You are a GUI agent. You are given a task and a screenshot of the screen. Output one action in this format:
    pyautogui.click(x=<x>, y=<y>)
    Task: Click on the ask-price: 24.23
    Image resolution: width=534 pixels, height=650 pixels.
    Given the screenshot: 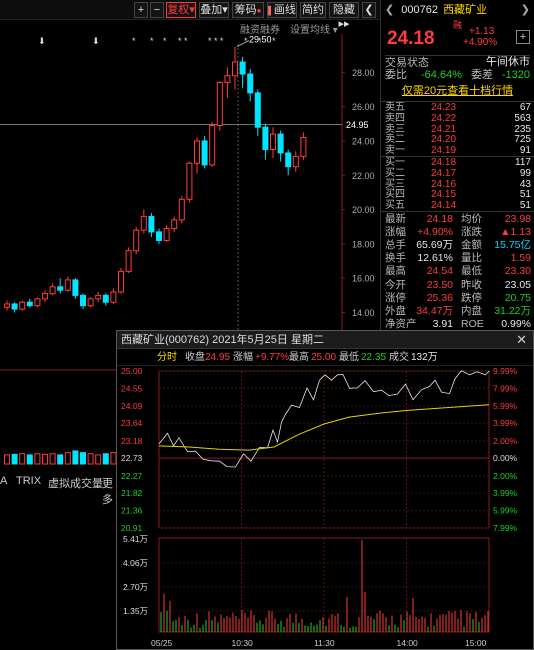 What is the action you would take?
    pyautogui.click(x=444, y=107)
    